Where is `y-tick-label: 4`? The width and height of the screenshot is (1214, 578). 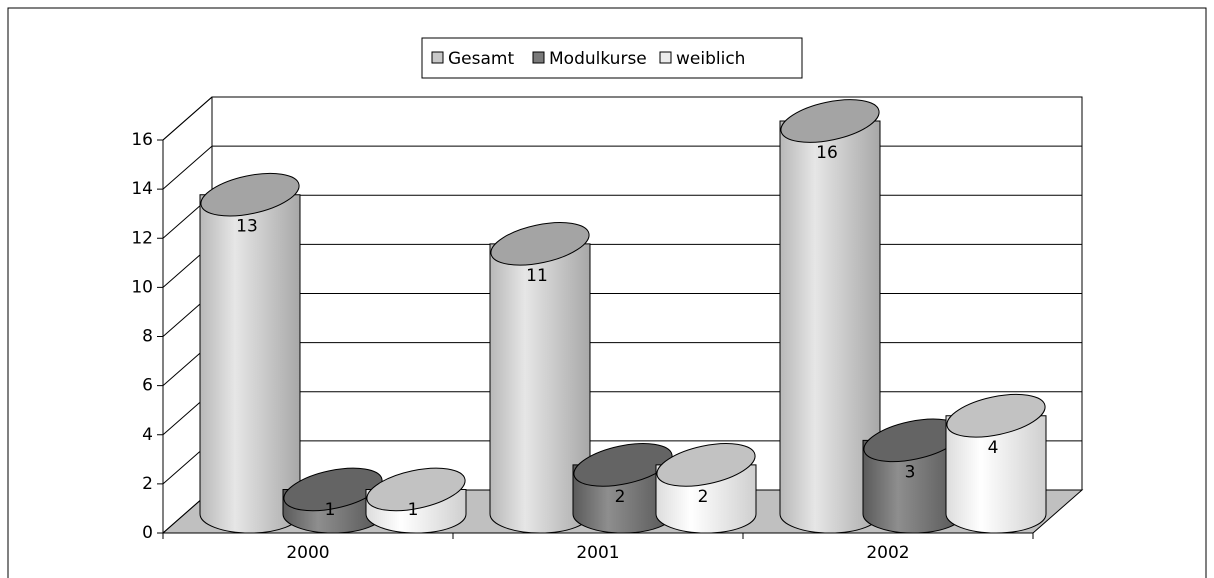
y-tick-label: 4 is located at coordinates (147, 435).